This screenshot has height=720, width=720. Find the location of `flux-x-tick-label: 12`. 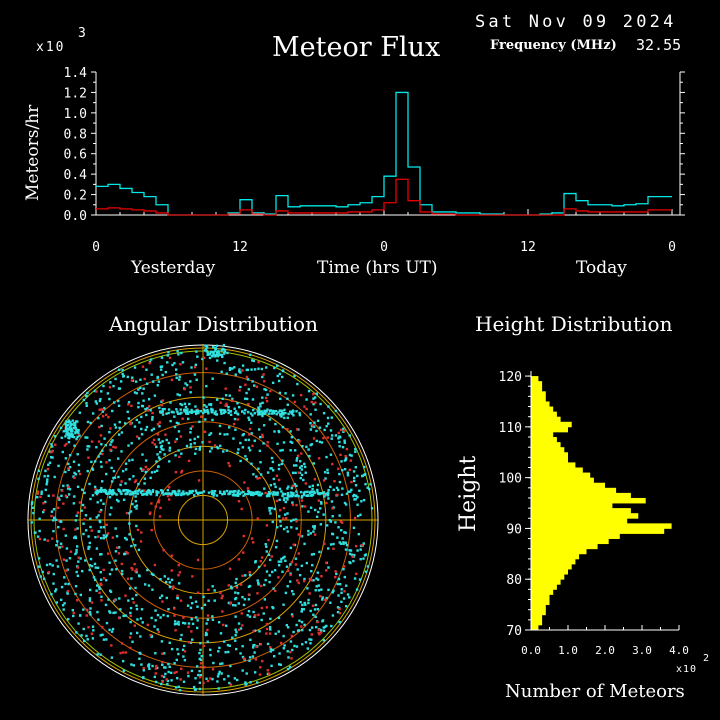

flux-x-tick-label: 12 is located at coordinates (240, 247).